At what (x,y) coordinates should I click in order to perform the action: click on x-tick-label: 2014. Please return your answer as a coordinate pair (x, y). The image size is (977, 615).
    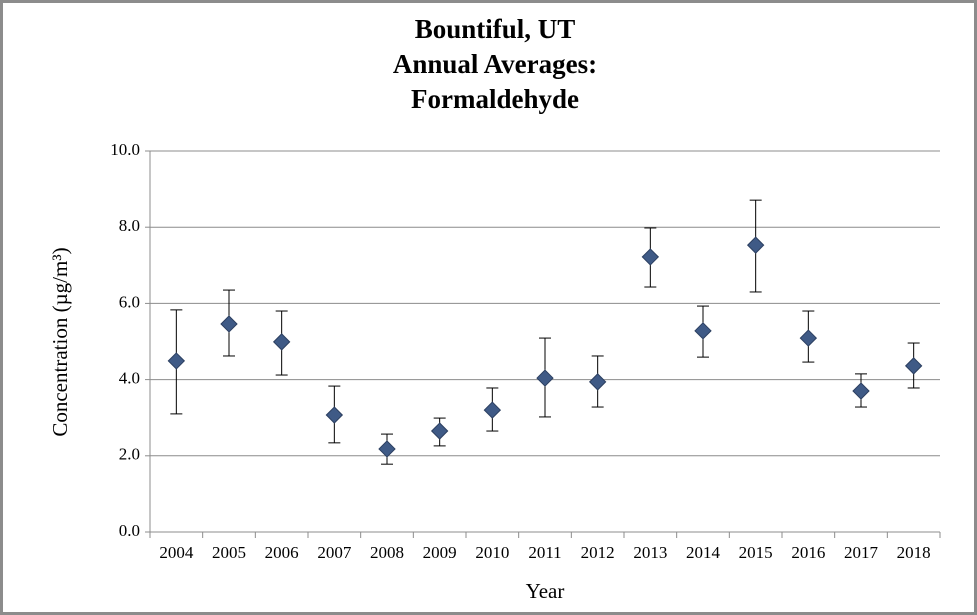
    Looking at the image, I should click on (703, 552).